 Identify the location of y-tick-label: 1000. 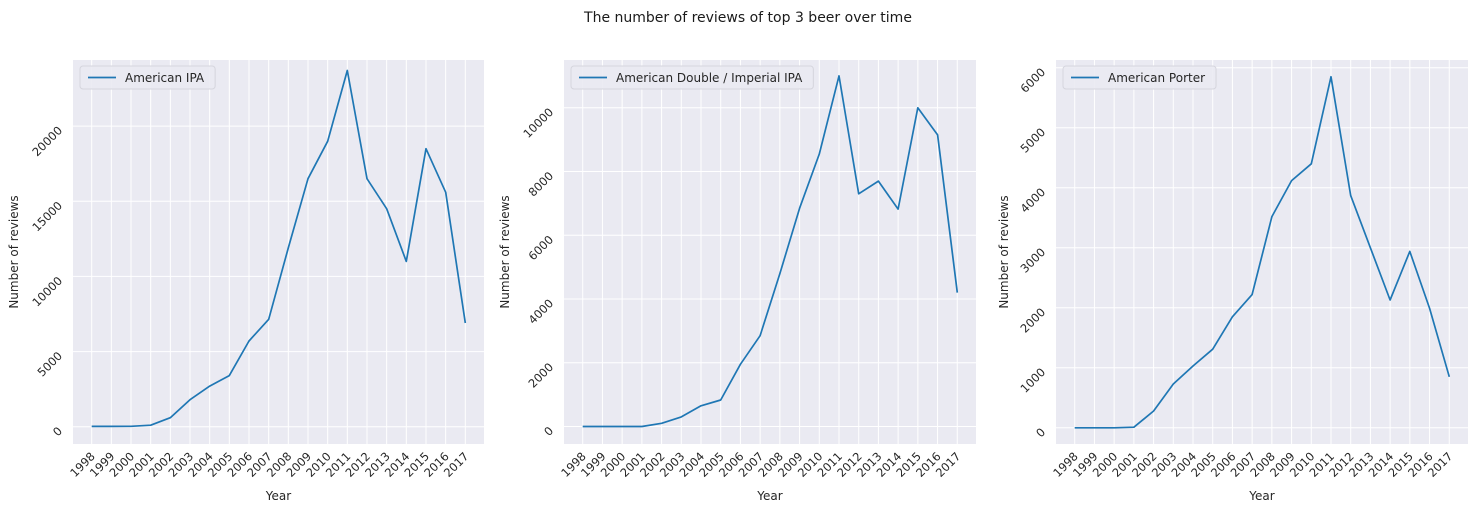
(1033, 380).